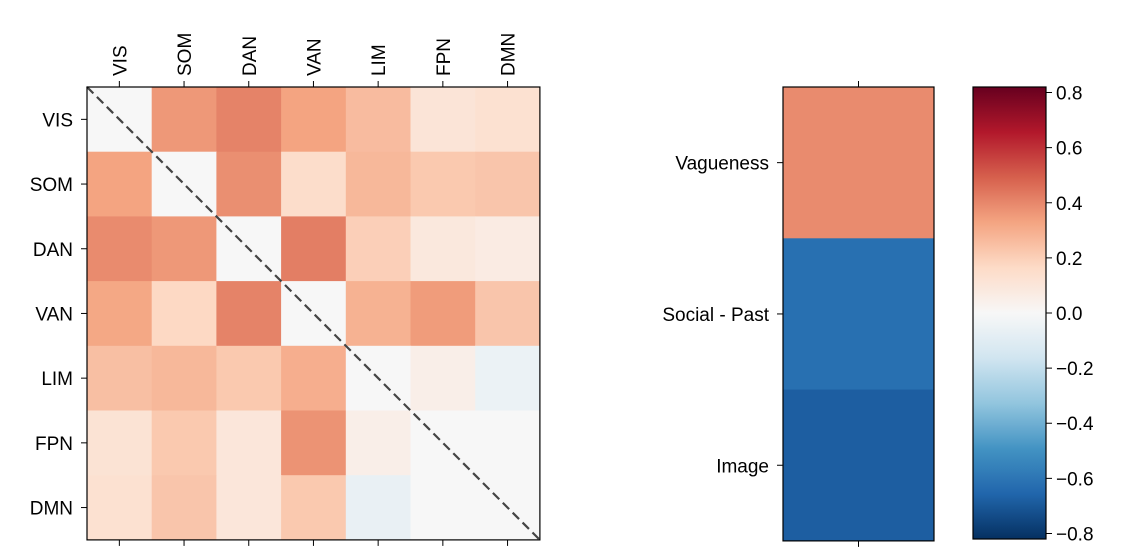 The width and height of the screenshot is (1126, 559). What do you see at coordinates (1069, 314) in the screenshot?
I see `colorbar-tick-label: 0.0` at bounding box center [1069, 314].